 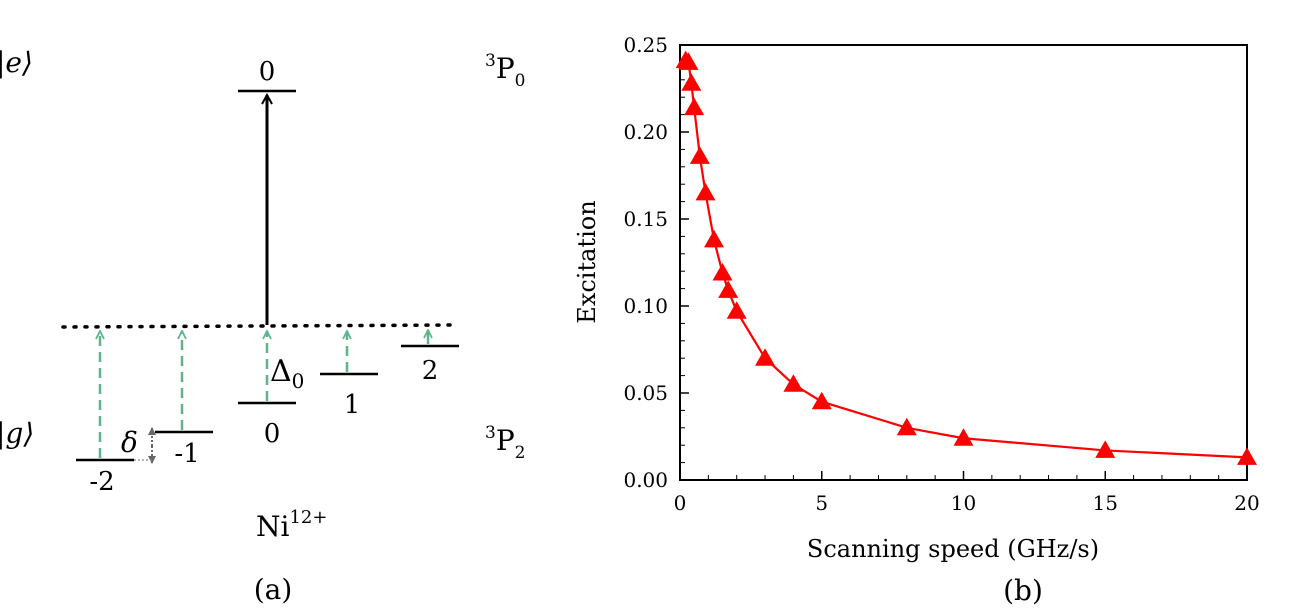 What do you see at coordinates (272, 434) in the screenshot?
I see `ground-level-label-m0: 0` at bounding box center [272, 434].